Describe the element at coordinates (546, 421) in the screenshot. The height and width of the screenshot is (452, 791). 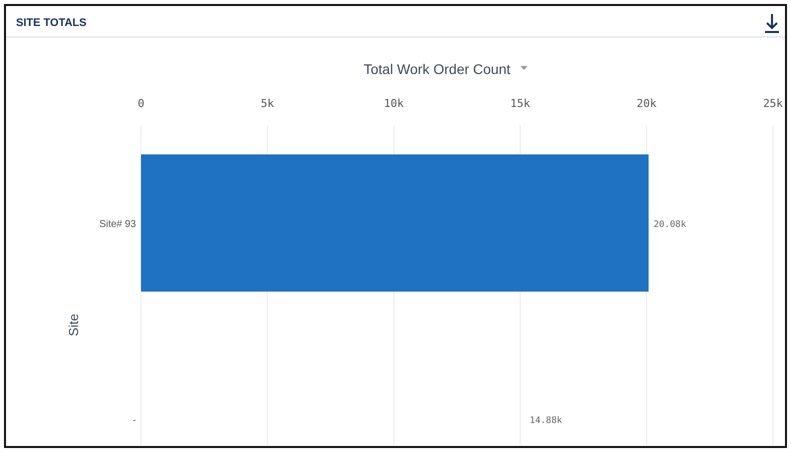
I see `annotation: 14.88k` at that location.